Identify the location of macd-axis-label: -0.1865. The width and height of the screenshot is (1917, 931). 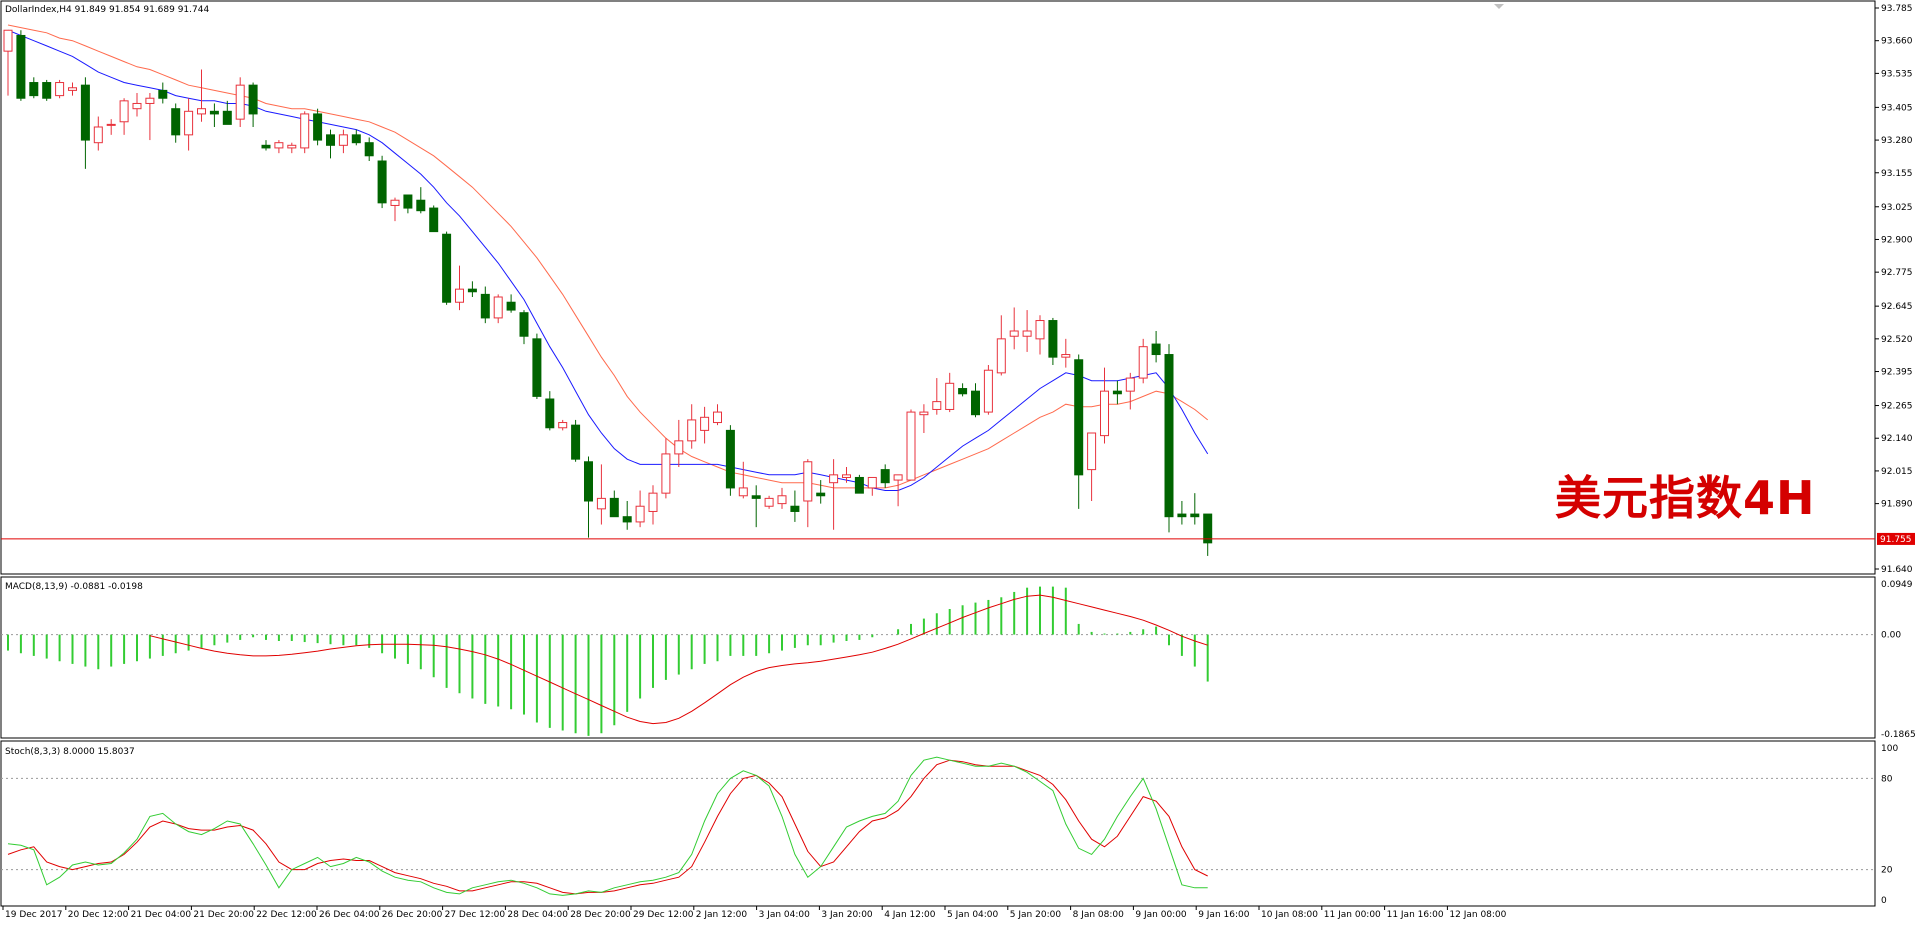
(1898, 735).